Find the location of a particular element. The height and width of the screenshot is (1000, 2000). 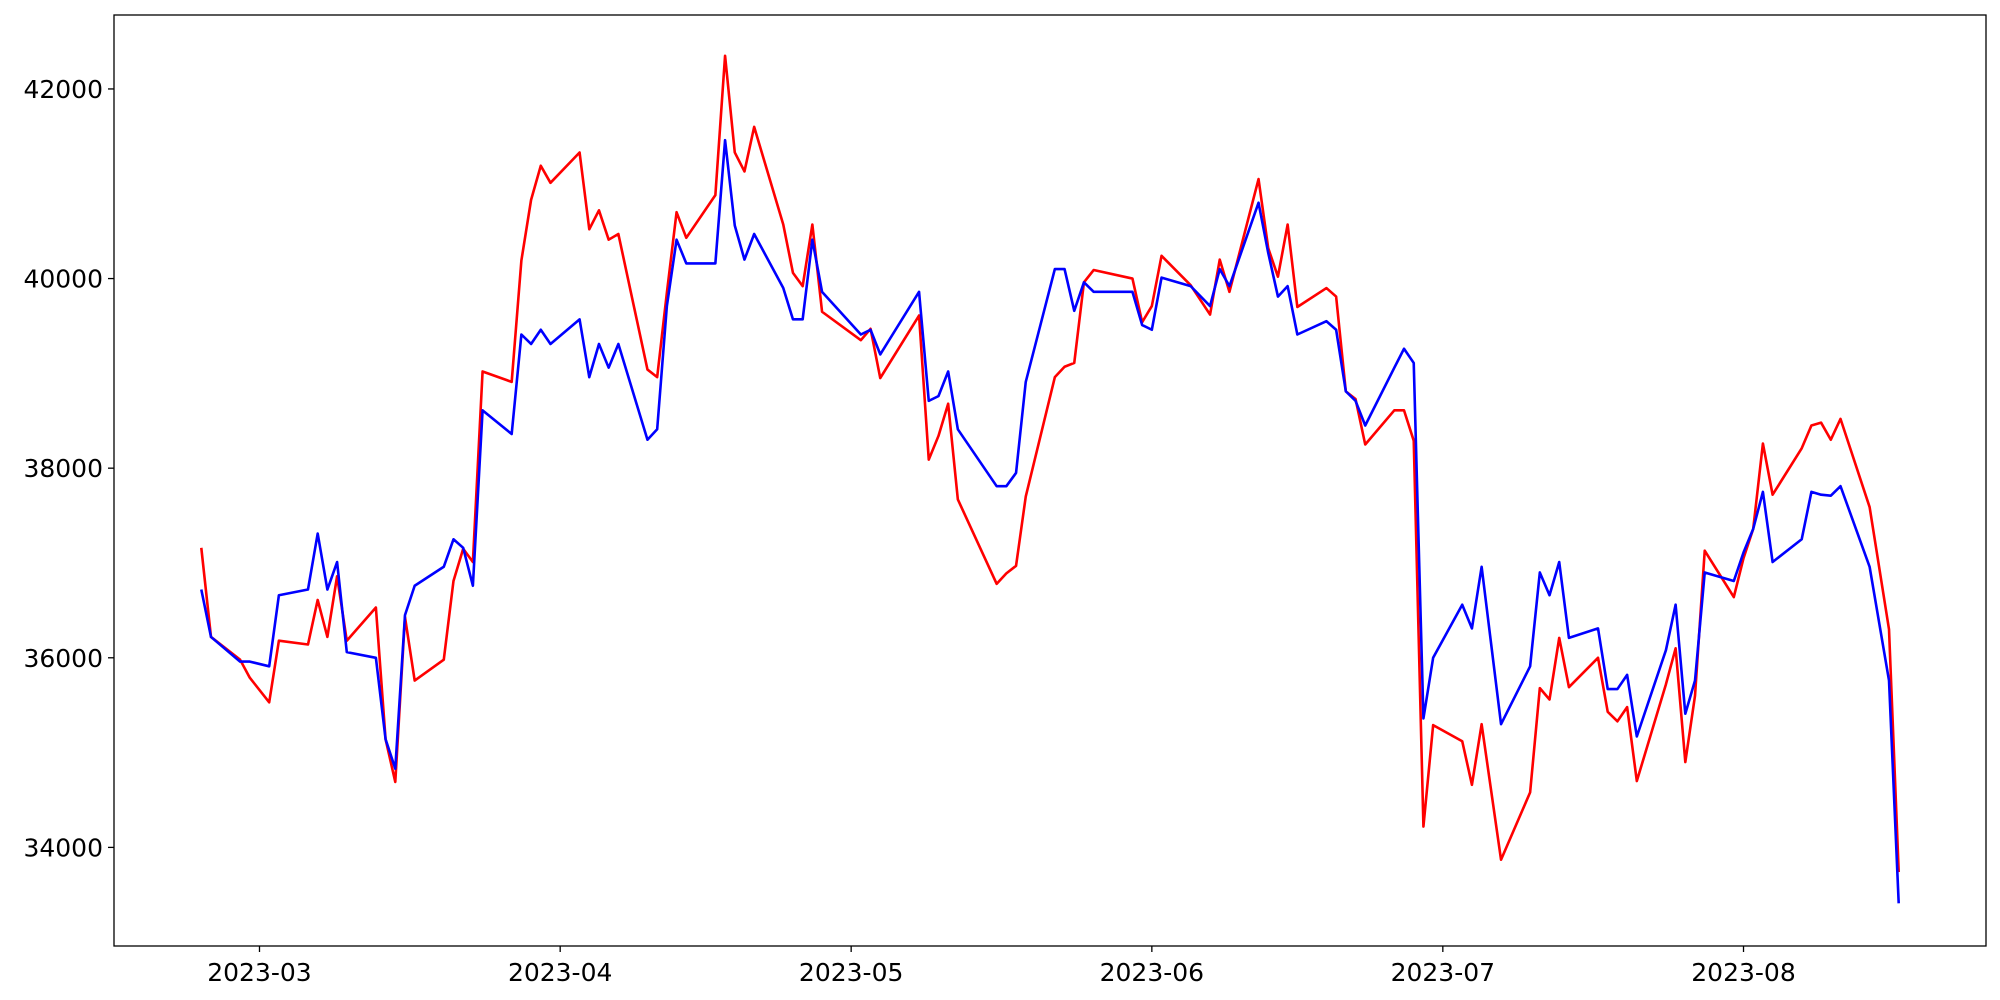

y-tick-label: 40000 is located at coordinates (63, 279).